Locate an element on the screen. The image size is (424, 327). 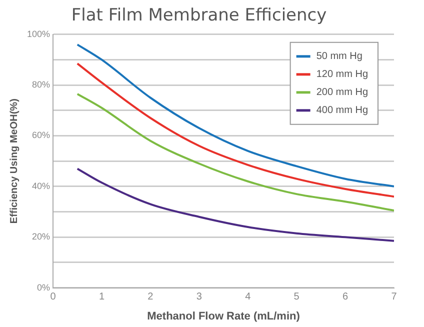
chart-title: Flat Film Membrane Efficiency is located at coordinates (199, 16).